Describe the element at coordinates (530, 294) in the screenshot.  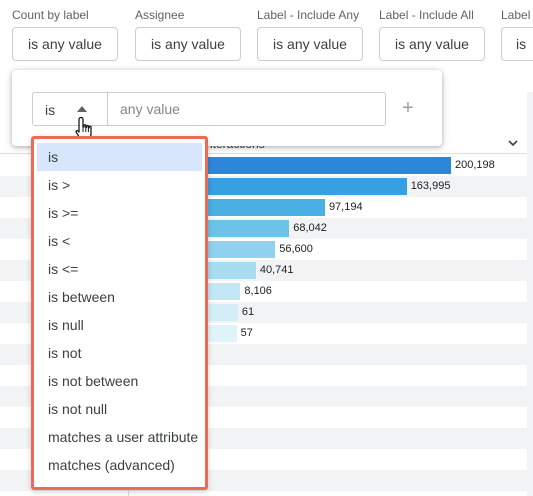
I see `vertical-scrollbar` at that location.